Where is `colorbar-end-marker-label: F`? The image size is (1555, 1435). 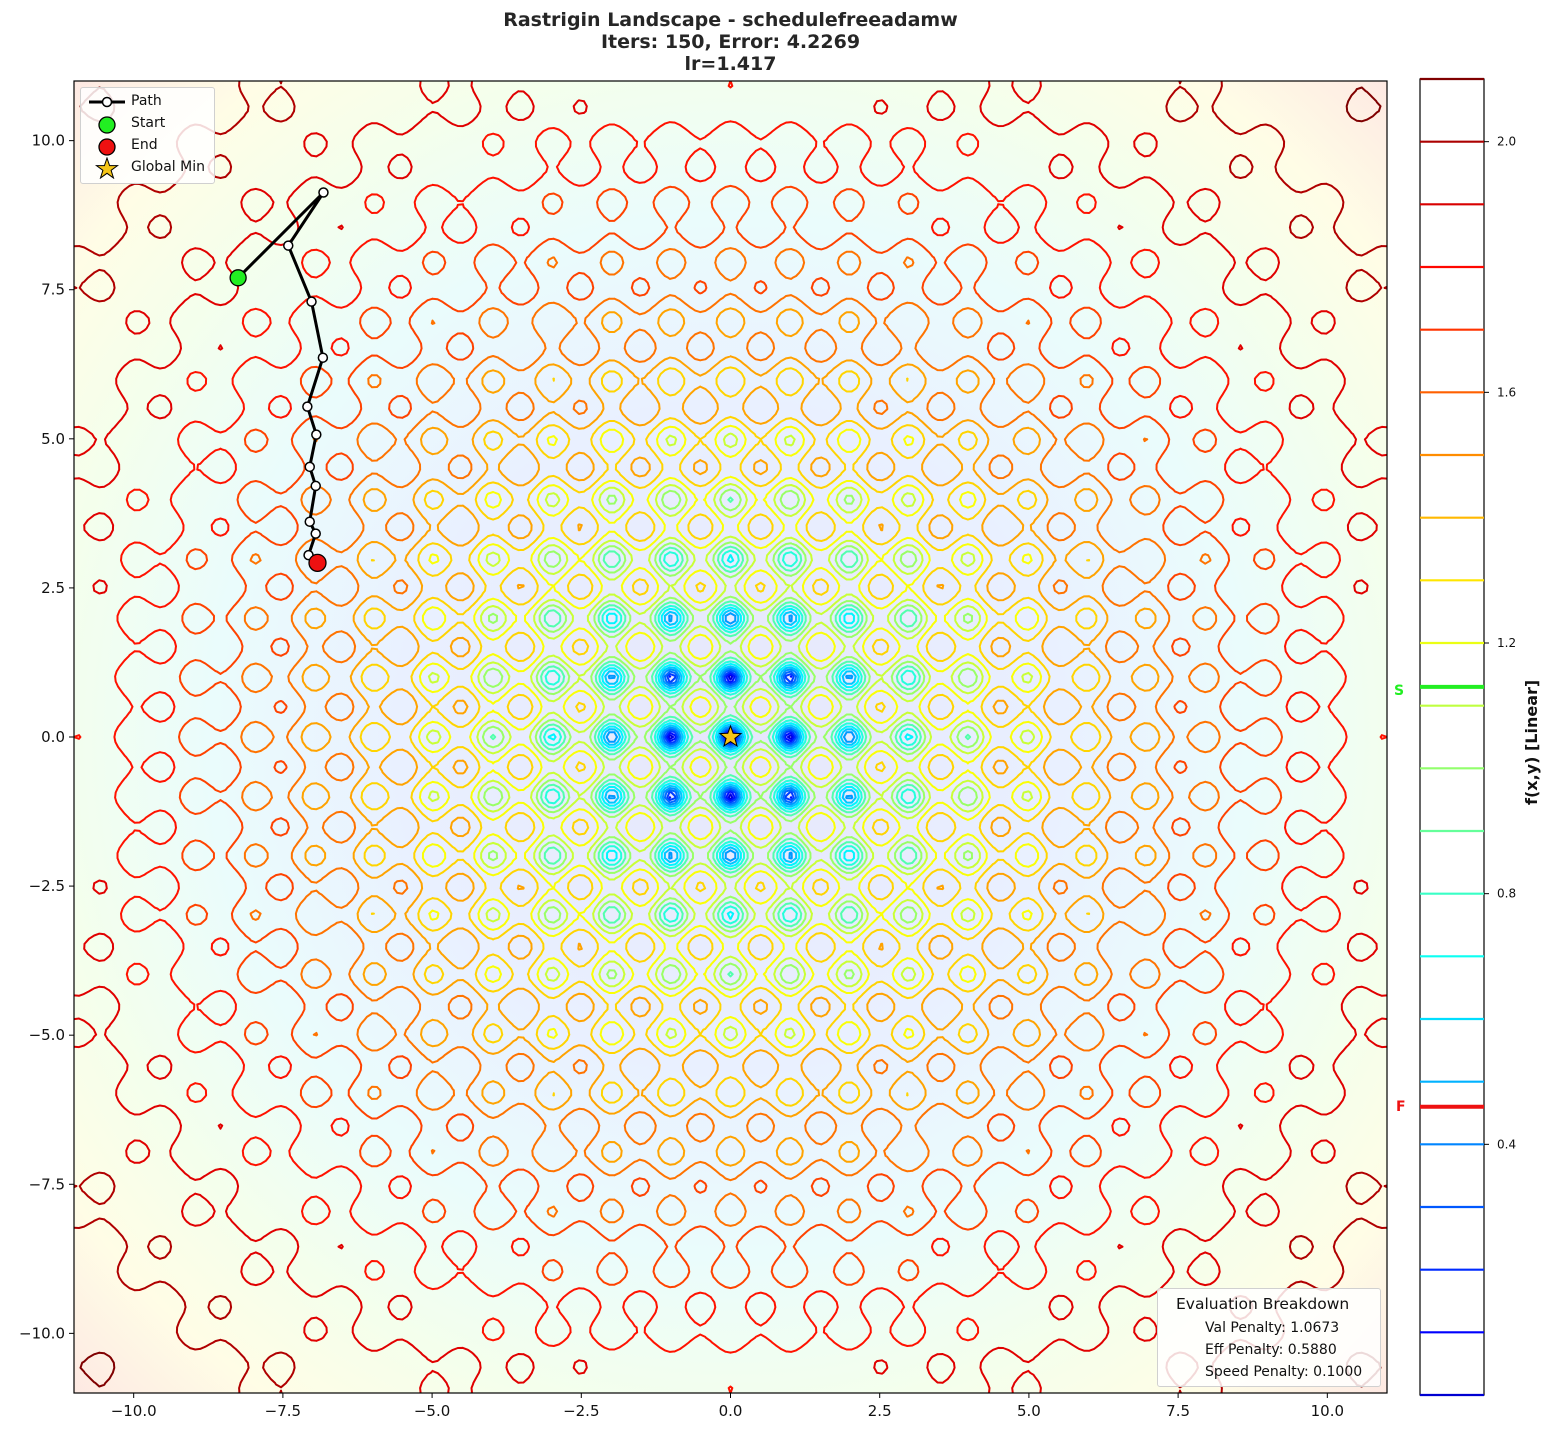
colorbar-end-marker-label: F is located at coordinates (1401, 1107).